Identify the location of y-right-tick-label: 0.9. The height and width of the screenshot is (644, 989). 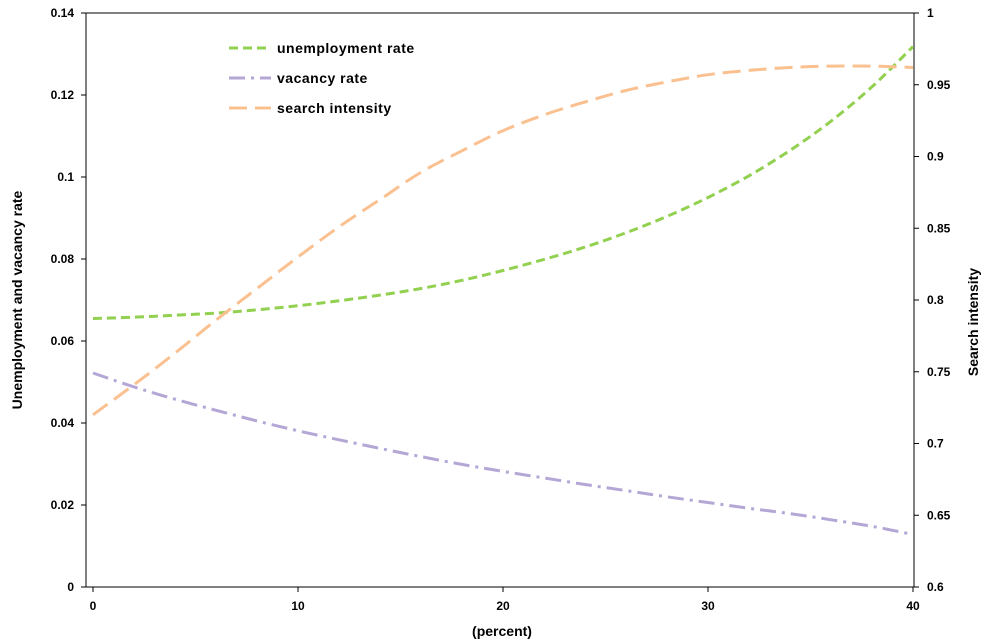
(935, 157).